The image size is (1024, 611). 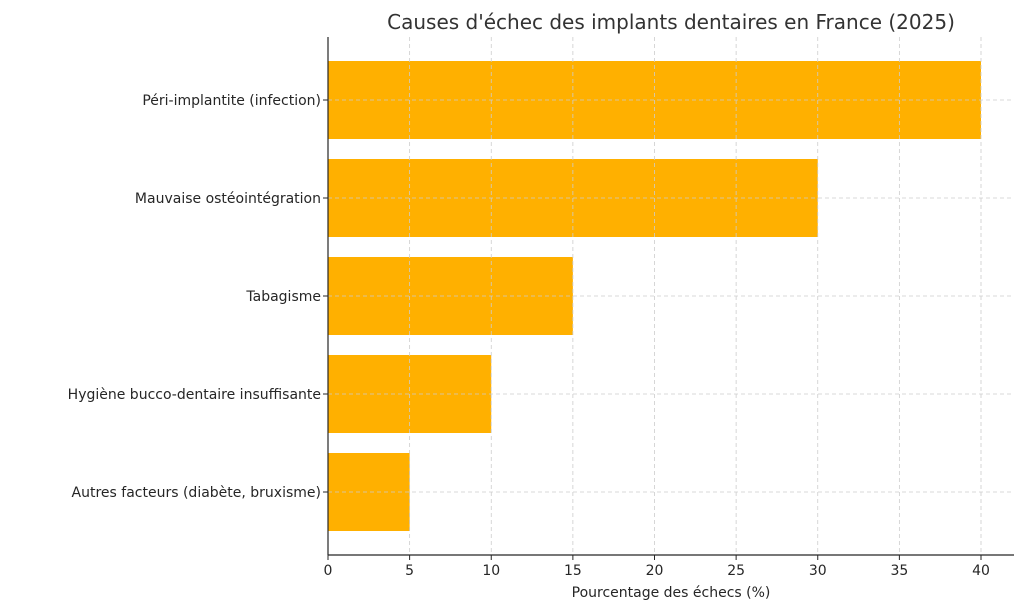 What do you see at coordinates (818, 571) in the screenshot?
I see `x-tick-label: 30` at bounding box center [818, 571].